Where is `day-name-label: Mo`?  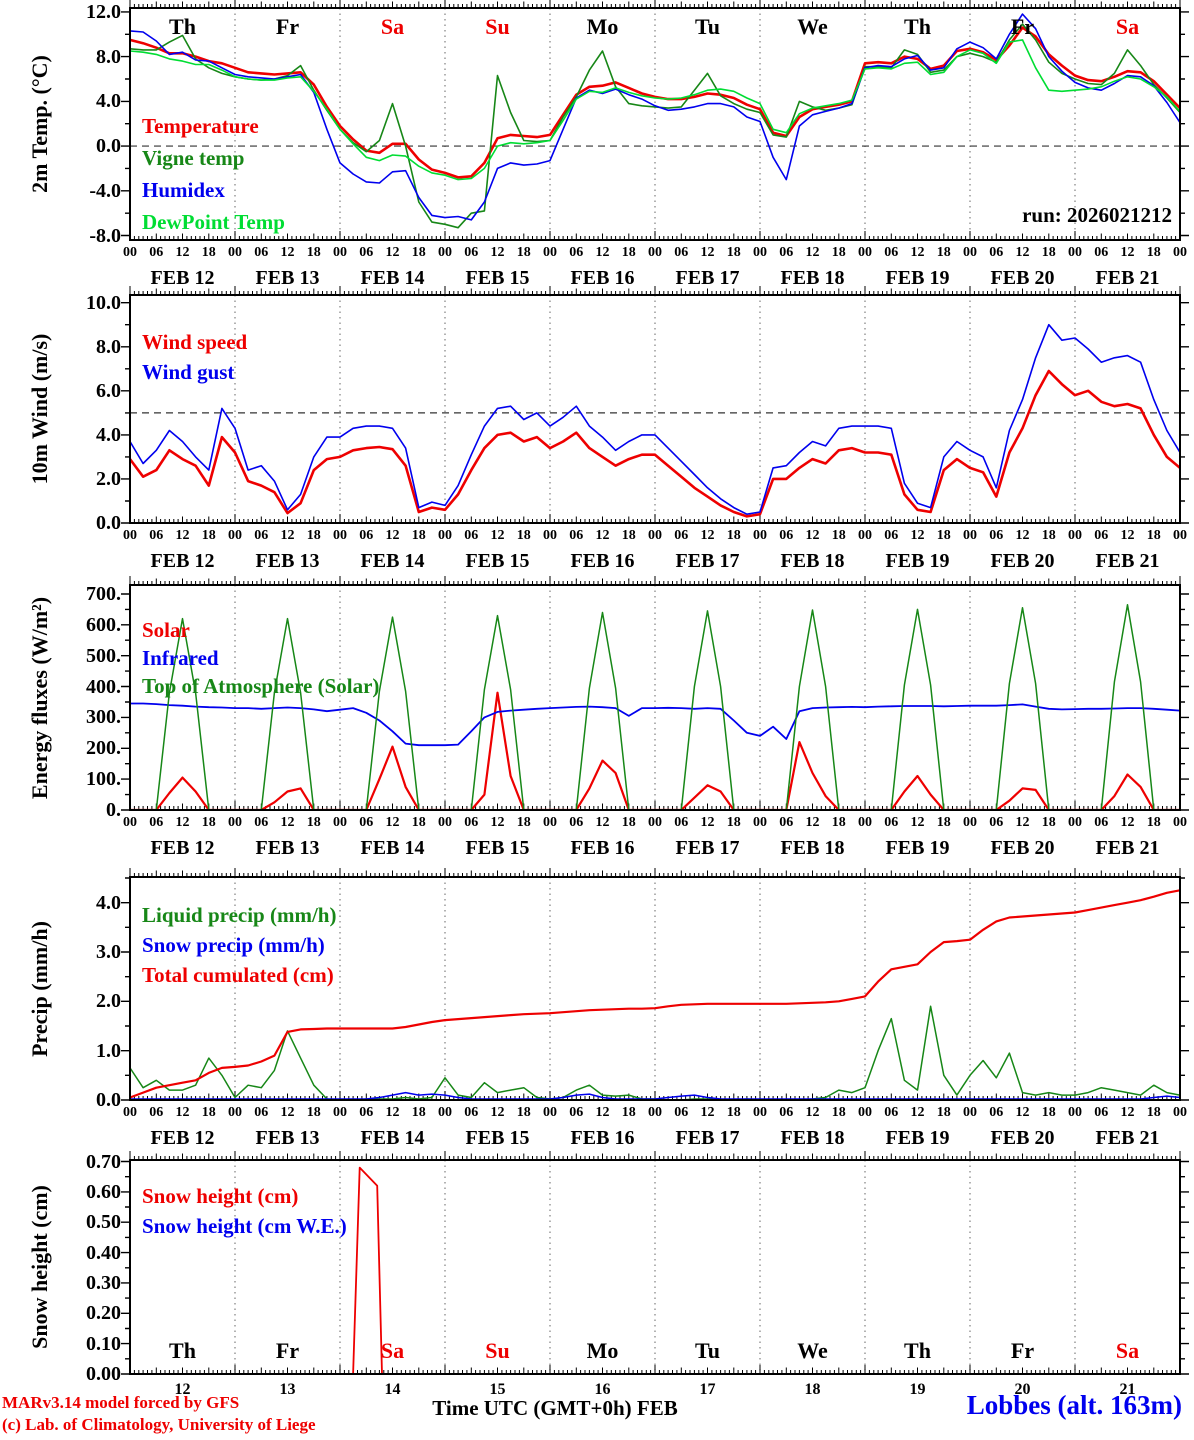
day-name-label: Mo is located at coordinates (602, 1350).